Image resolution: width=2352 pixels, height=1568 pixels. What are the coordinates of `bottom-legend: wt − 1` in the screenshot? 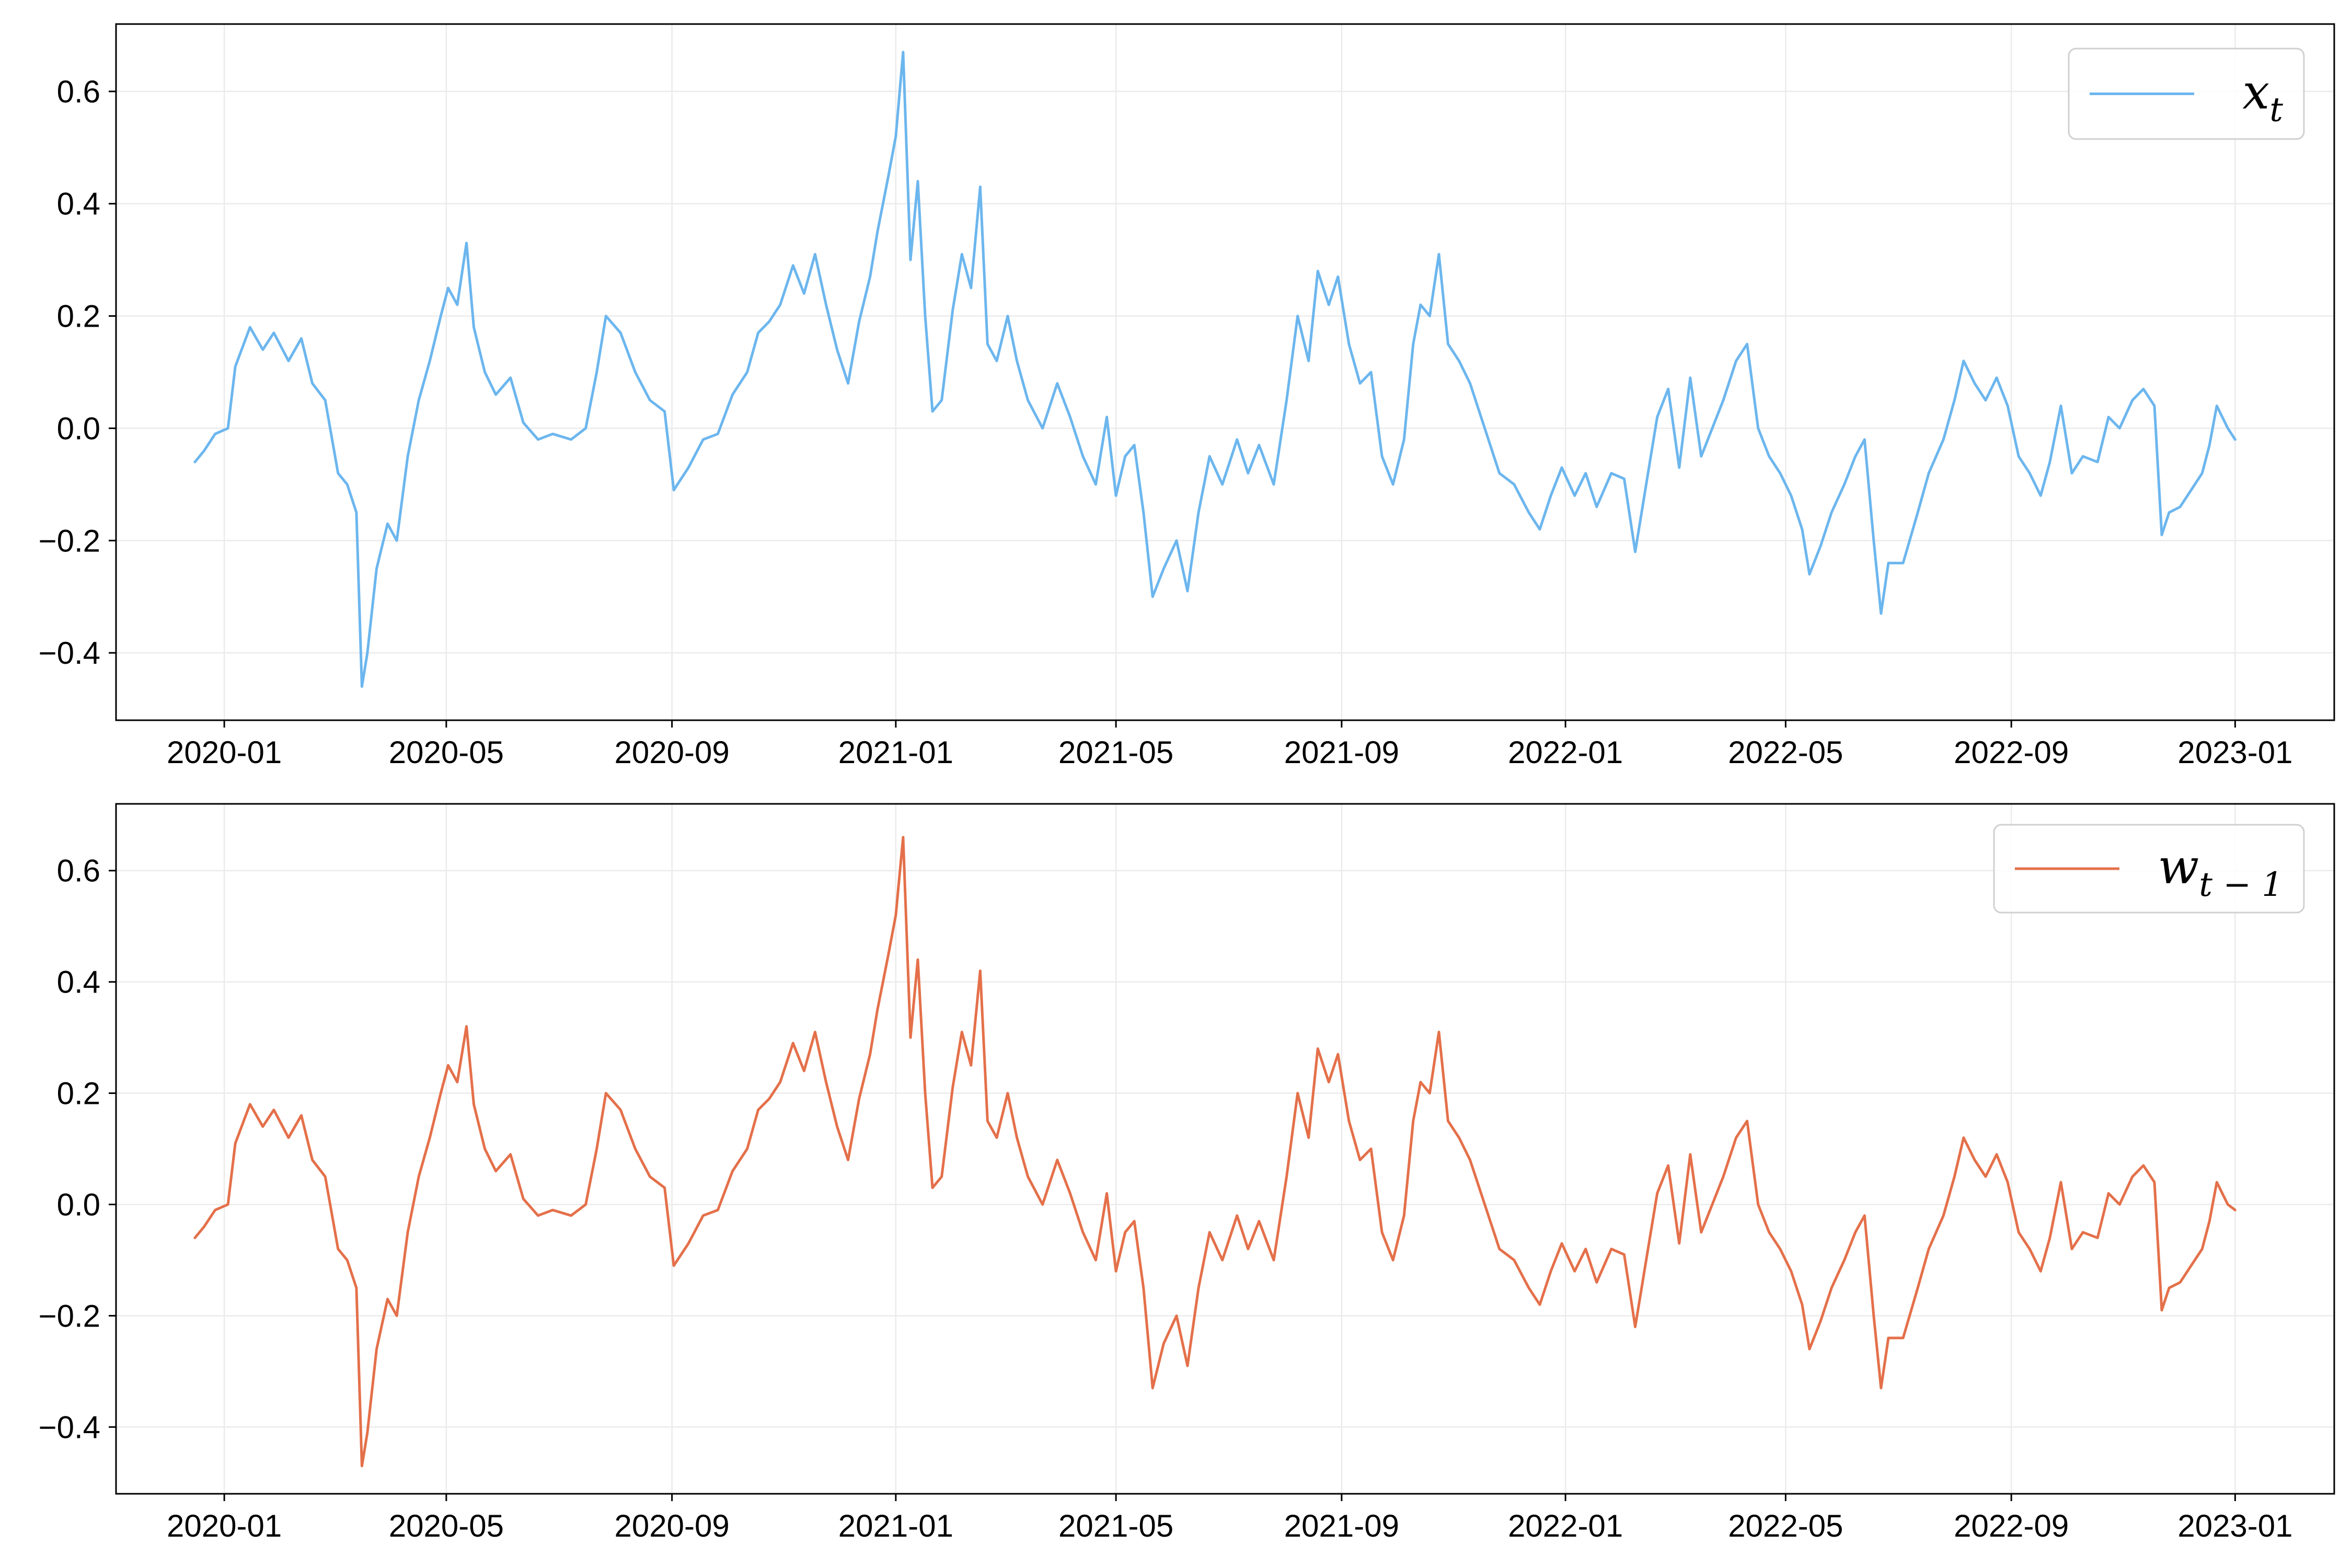 It's located at (2149, 869).